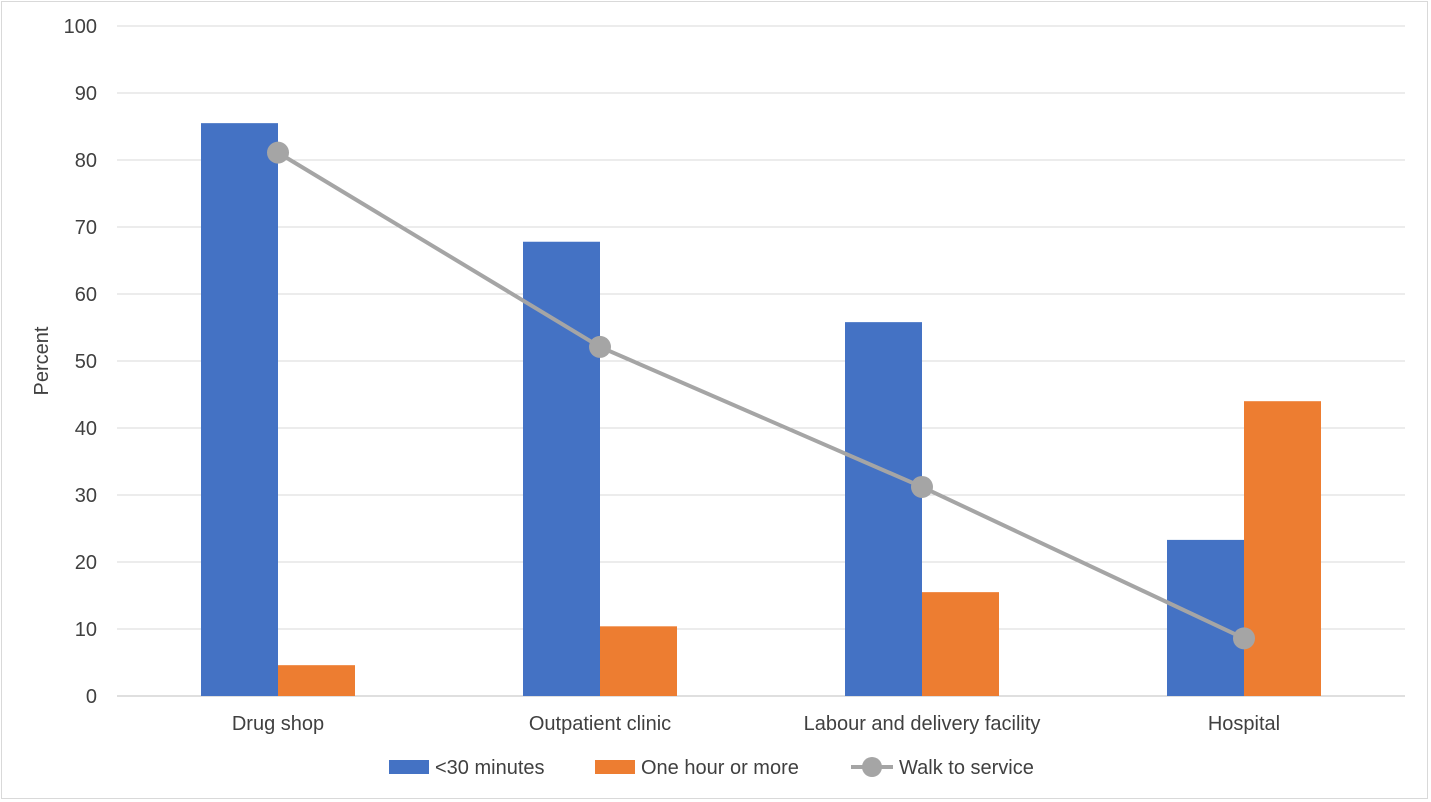 Image resolution: width=1431 pixels, height=802 pixels. What do you see at coordinates (720, 768) in the screenshot?
I see `legend-label: One hour or more` at bounding box center [720, 768].